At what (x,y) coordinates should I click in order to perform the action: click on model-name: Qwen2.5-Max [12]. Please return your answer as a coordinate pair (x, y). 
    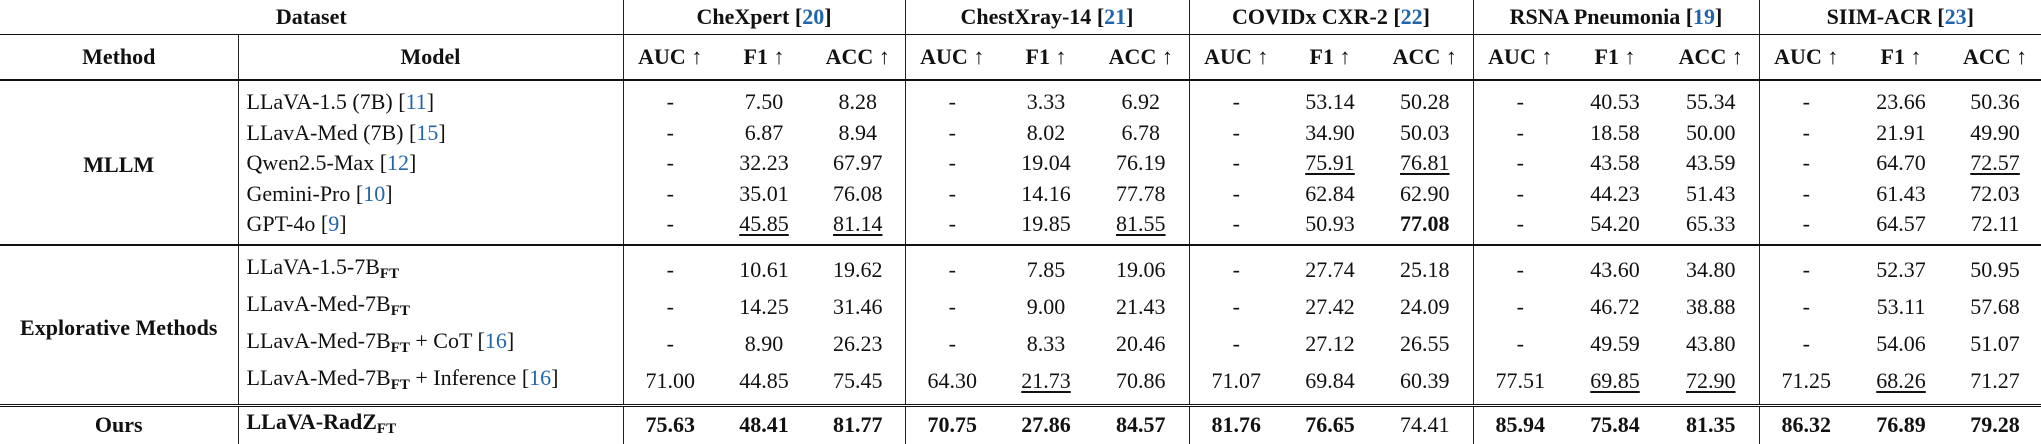
    Looking at the image, I should click on (430, 163).